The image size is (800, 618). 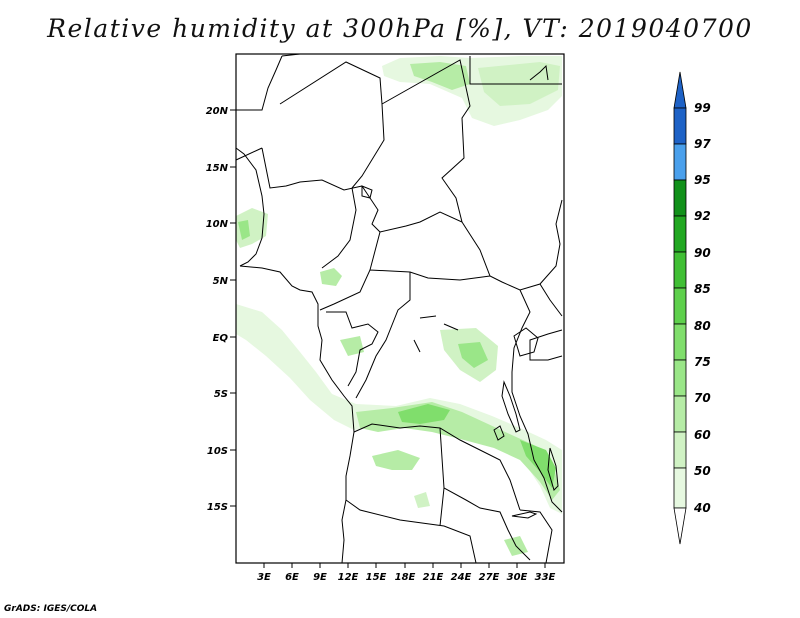 I want to click on colorbar-label: 90, so click(x=702, y=253).